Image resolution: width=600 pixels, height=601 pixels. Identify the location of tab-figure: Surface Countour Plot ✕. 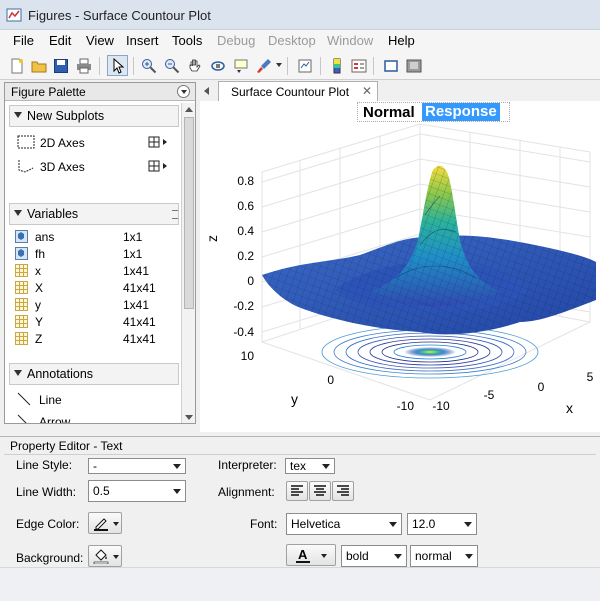
(298, 91).